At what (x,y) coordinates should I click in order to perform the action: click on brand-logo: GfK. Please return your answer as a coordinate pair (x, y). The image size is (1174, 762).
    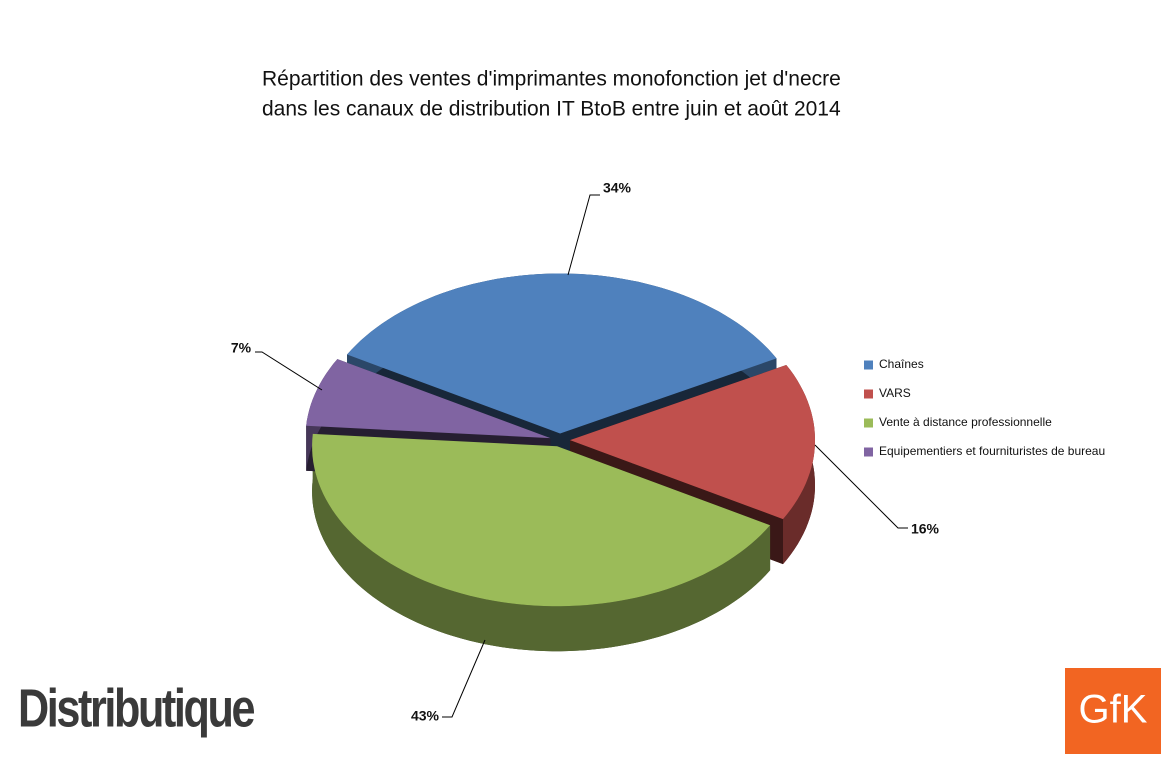
    Looking at the image, I should click on (1113, 710).